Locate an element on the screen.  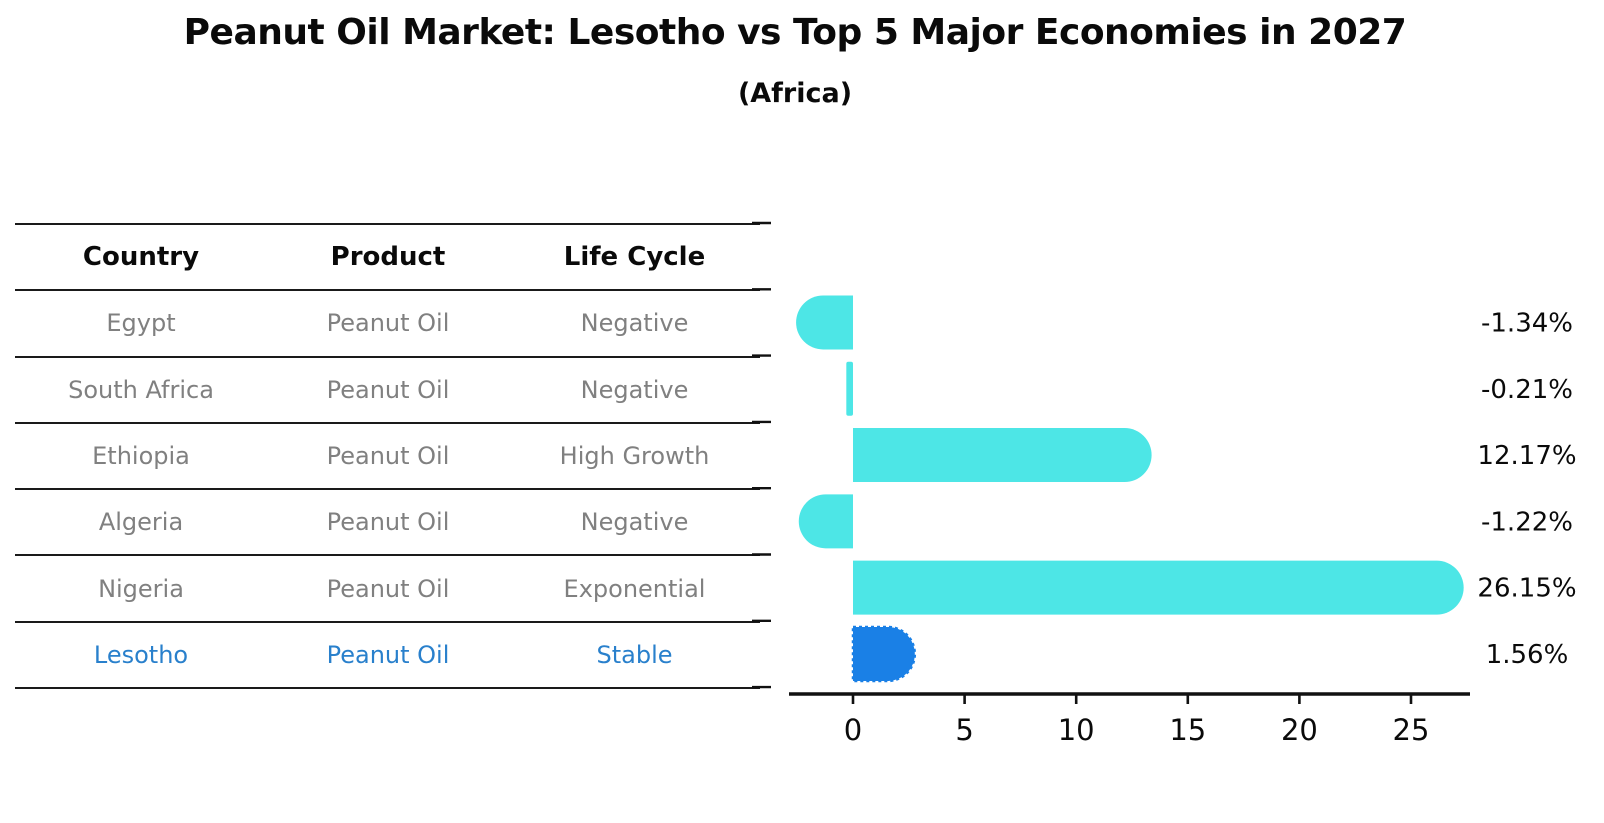
header-cell-product: Product is located at coordinates (388, 257).